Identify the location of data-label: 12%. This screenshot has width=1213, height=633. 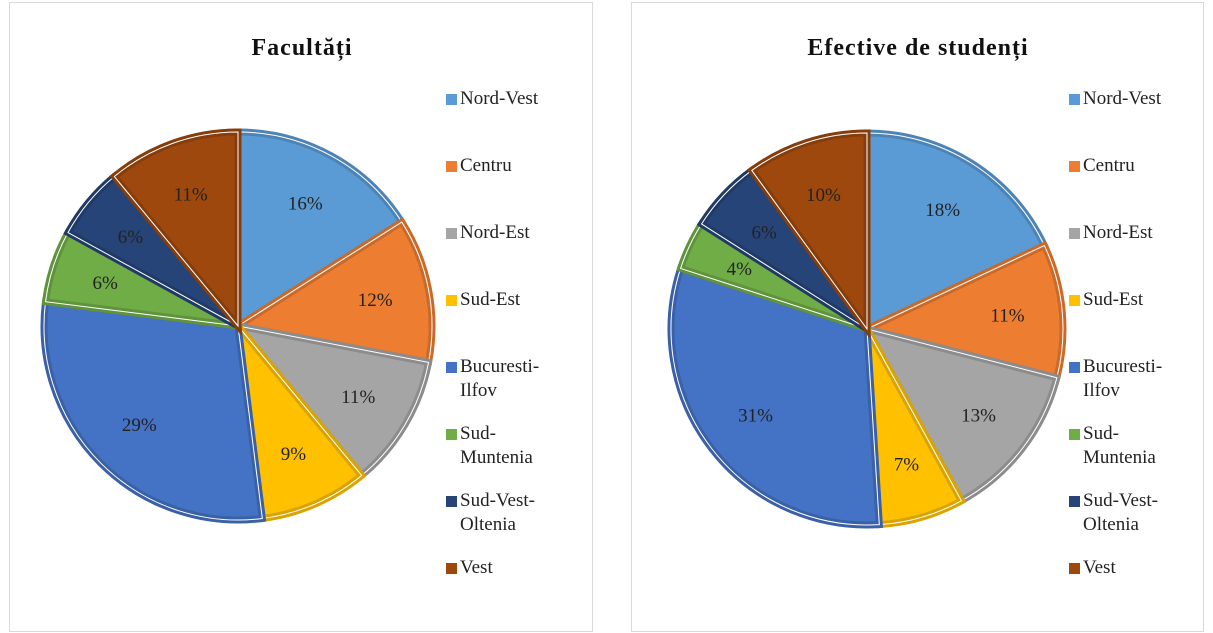
(375, 300).